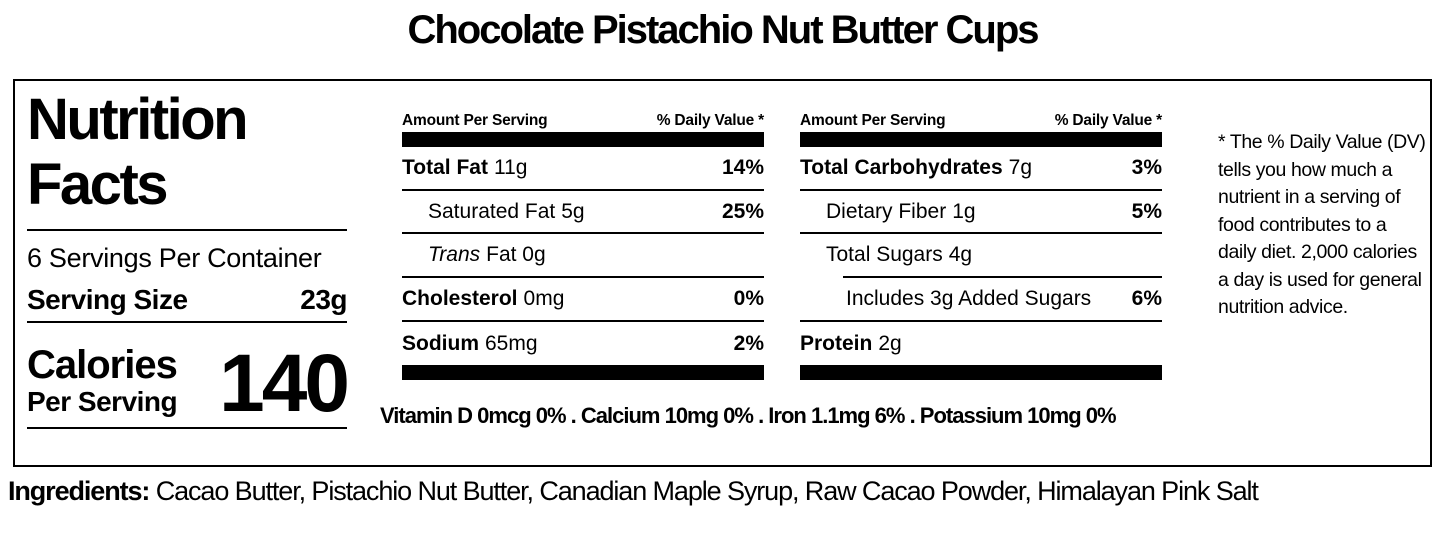 The image size is (1445, 533). I want to click on nutrient-dv: 5%, so click(1146, 211).